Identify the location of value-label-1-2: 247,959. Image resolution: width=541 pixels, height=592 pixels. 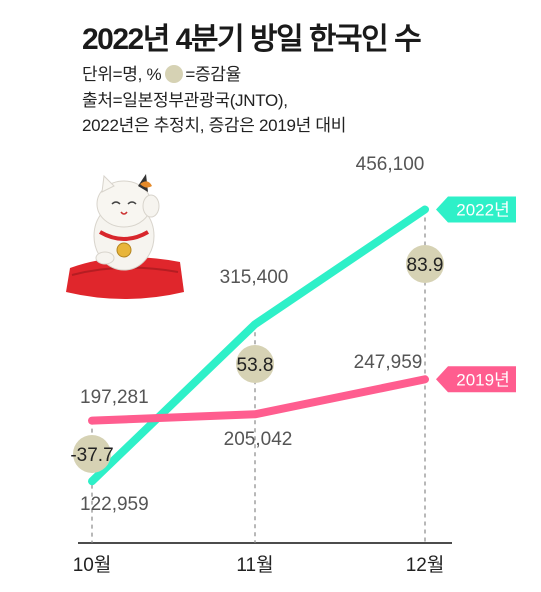
(388, 362).